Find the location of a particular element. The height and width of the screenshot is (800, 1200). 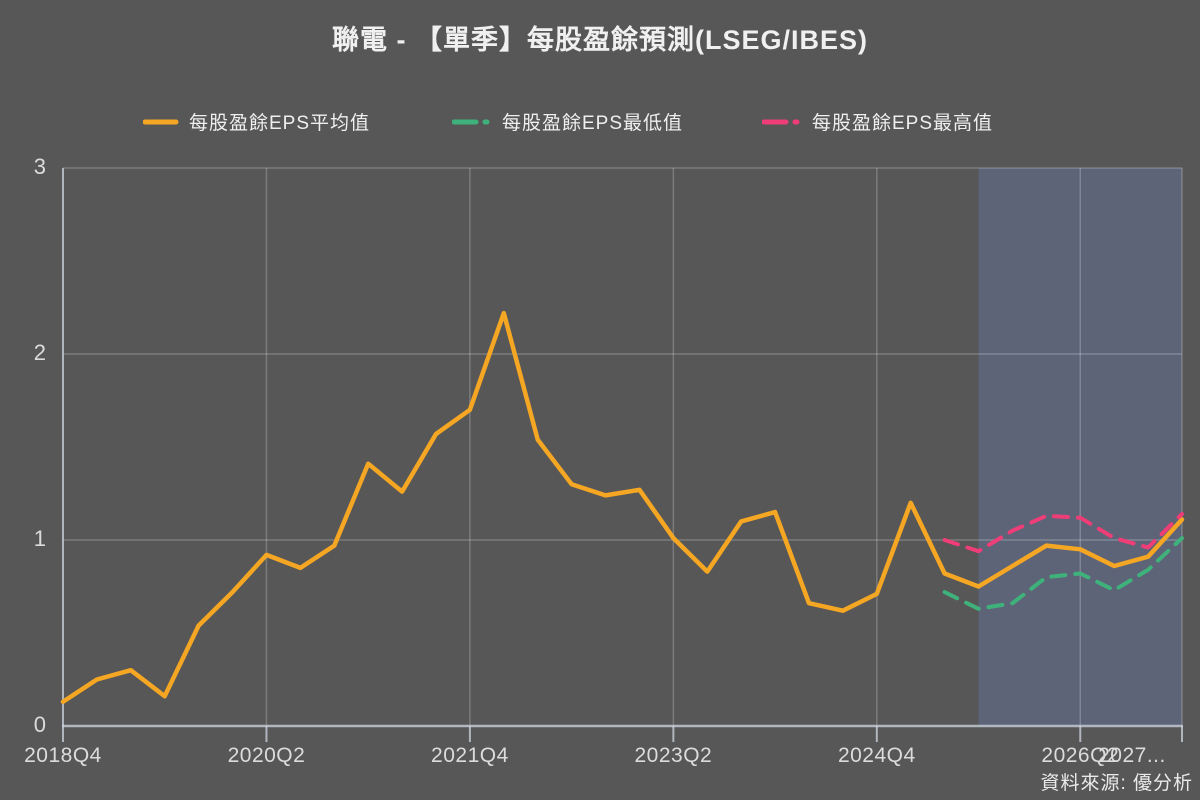

y-tick-label: 0 is located at coordinates (39, 724).